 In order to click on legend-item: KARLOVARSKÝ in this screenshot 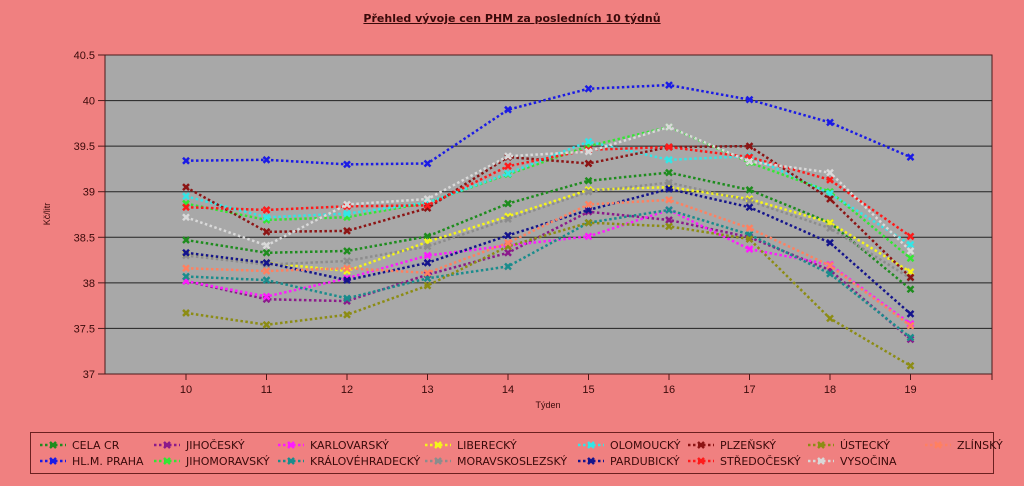, I will do `click(333, 445)`.